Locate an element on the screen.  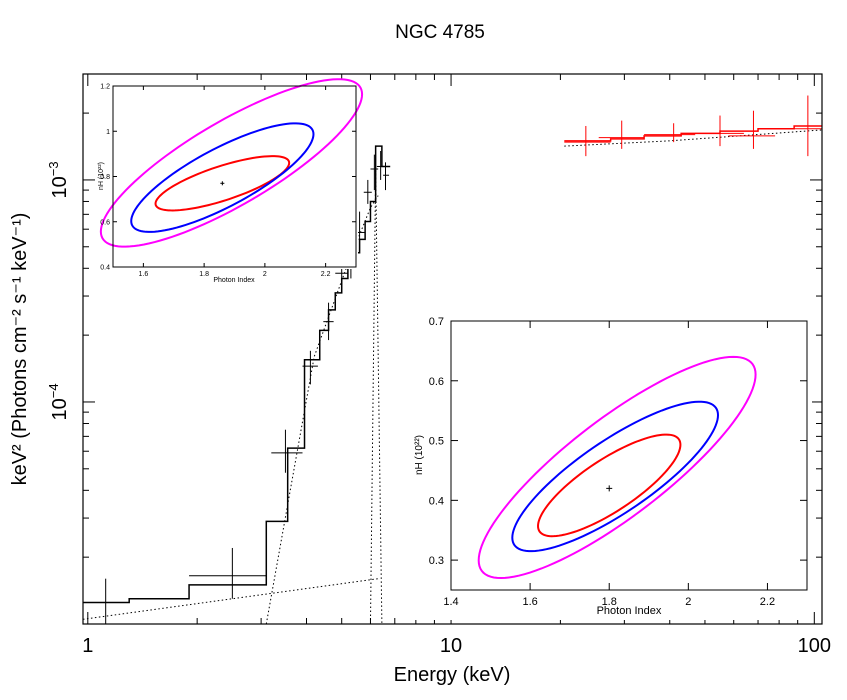
ib-contour-99pct is located at coordinates (617, 467).